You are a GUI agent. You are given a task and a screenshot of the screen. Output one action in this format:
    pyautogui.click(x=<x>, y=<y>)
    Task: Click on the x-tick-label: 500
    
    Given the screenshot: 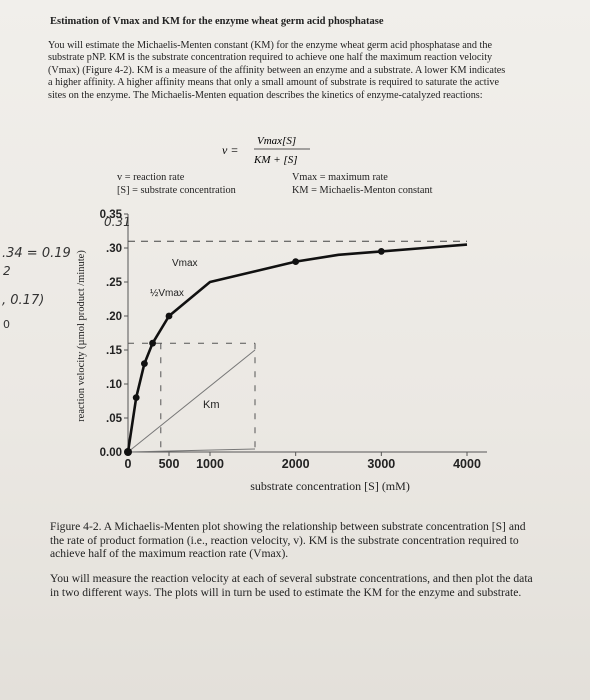 What is the action you would take?
    pyautogui.click(x=169, y=464)
    